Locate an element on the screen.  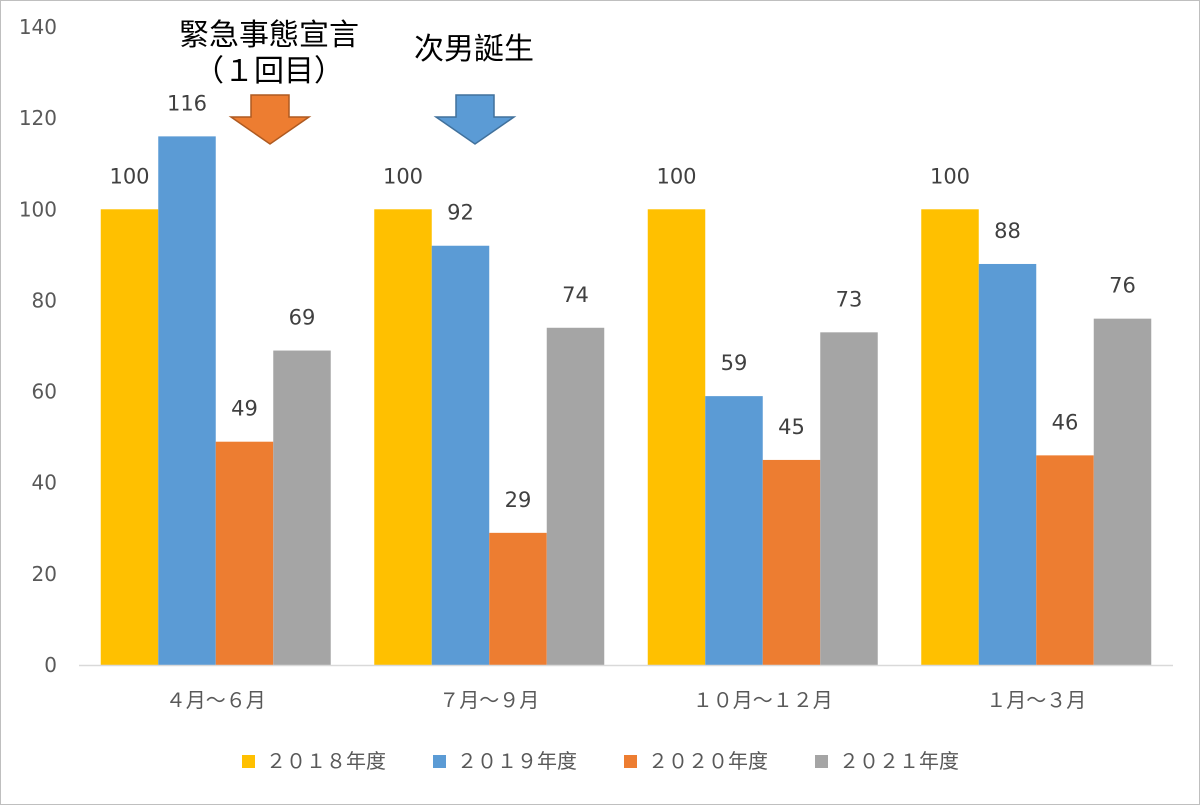
y-tick-label: 140 is located at coordinates (38, 27).